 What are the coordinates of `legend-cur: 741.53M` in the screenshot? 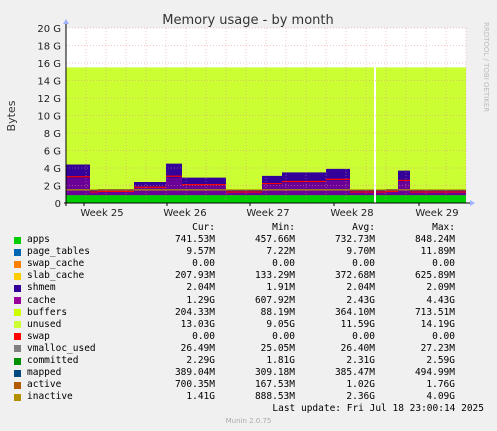 It's located at (194, 240).